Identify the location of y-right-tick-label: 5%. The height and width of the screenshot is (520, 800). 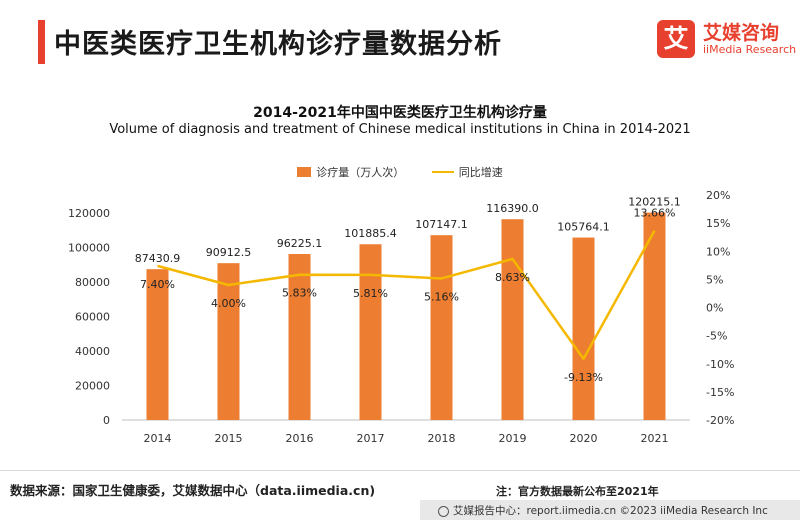
(714, 279).